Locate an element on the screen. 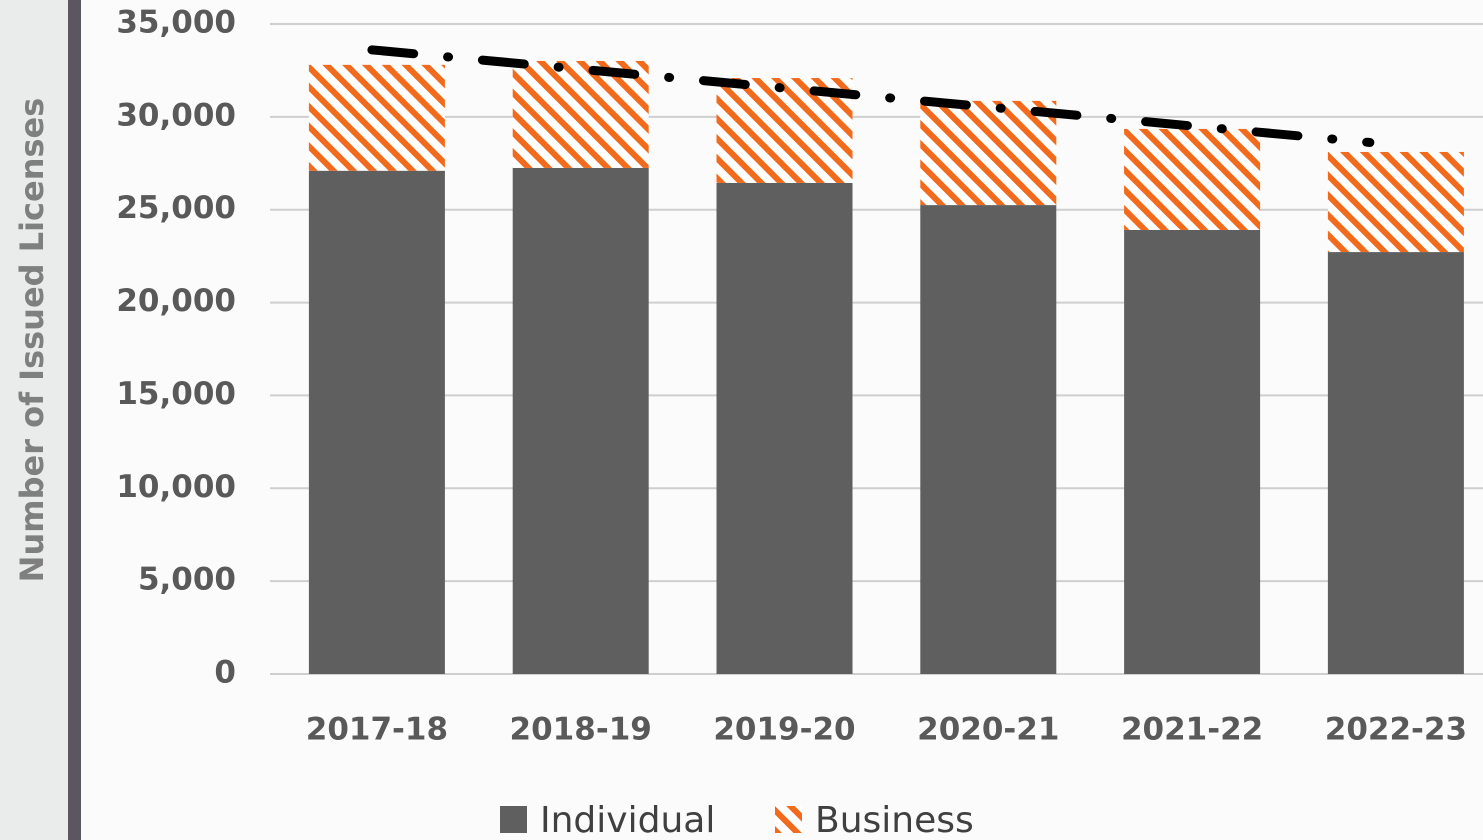  x-tick-label: 2021-22 is located at coordinates (1192, 730).